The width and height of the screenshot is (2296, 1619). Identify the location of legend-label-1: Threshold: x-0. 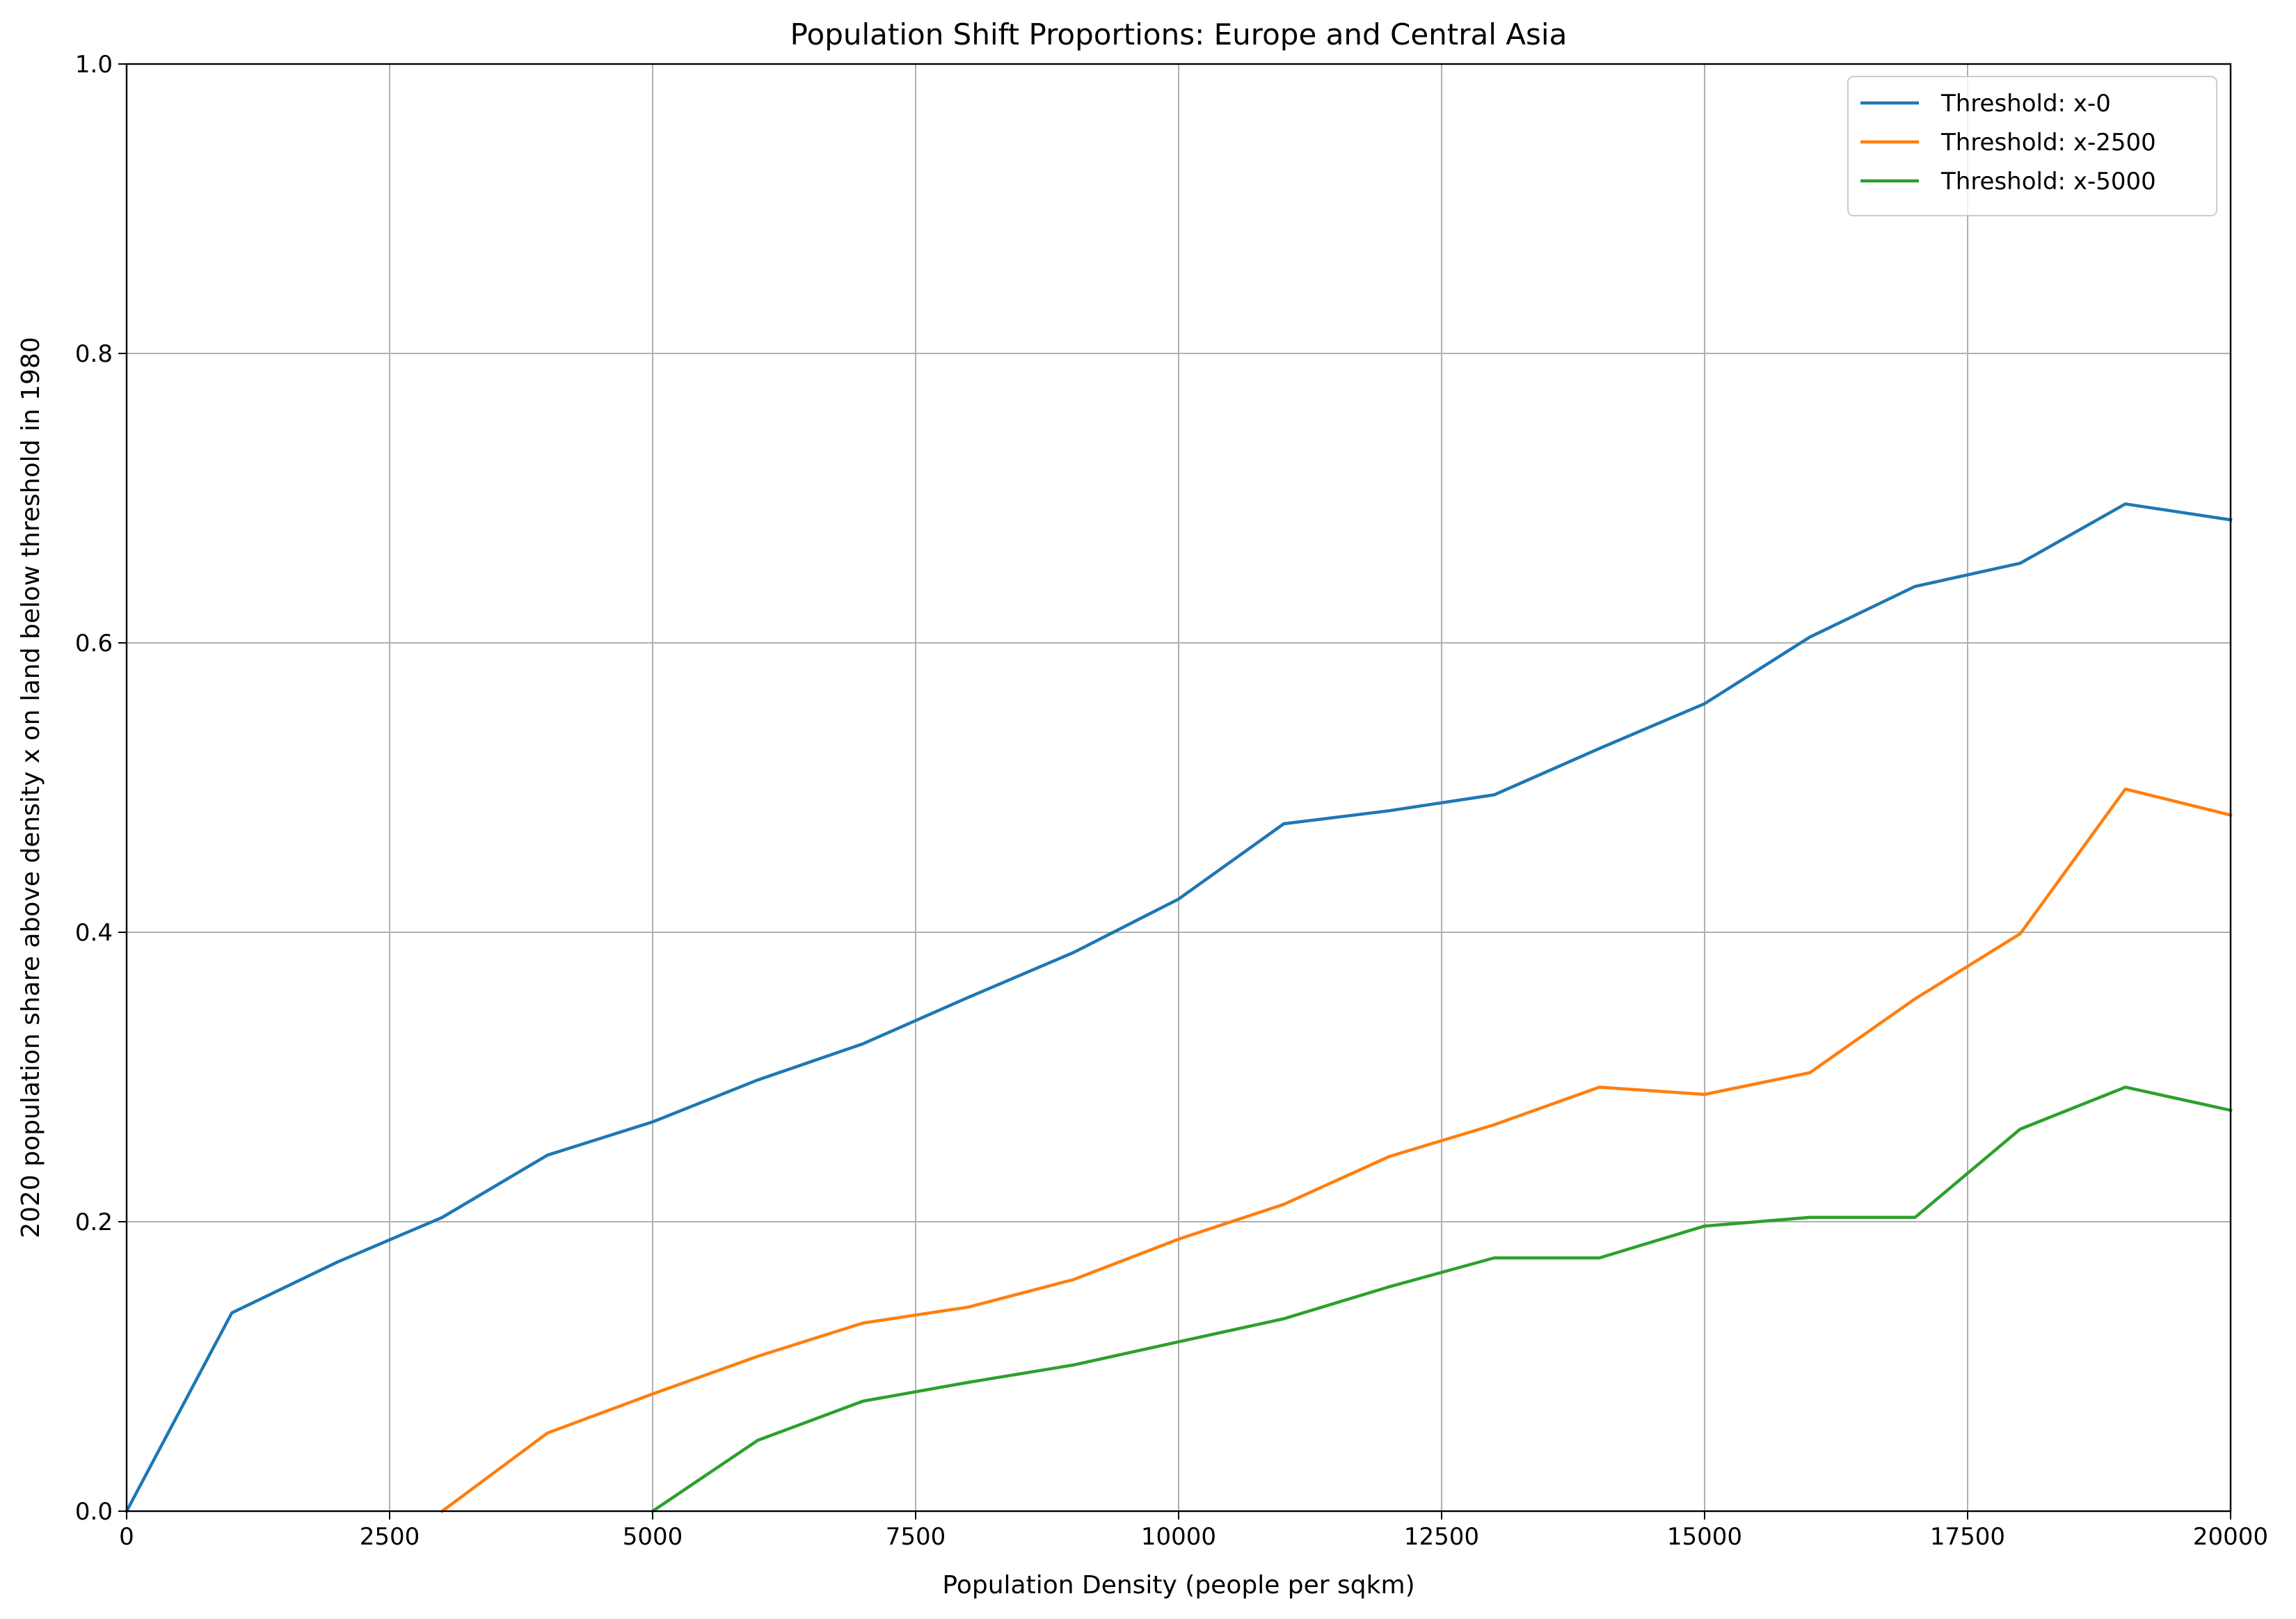
(2026, 104).